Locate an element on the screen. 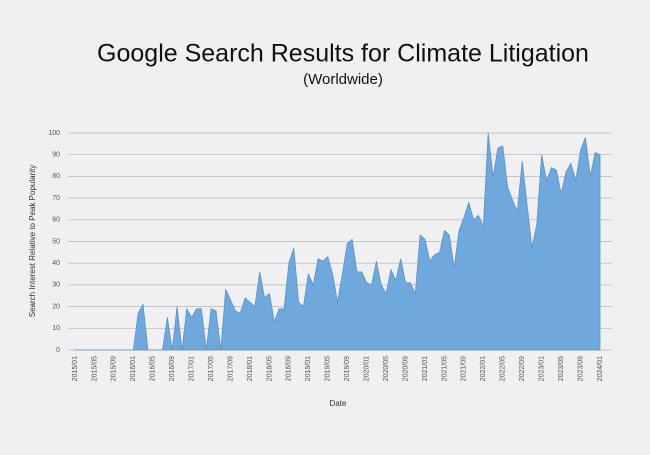  x-tick-label: 2016/09 is located at coordinates (172, 368).